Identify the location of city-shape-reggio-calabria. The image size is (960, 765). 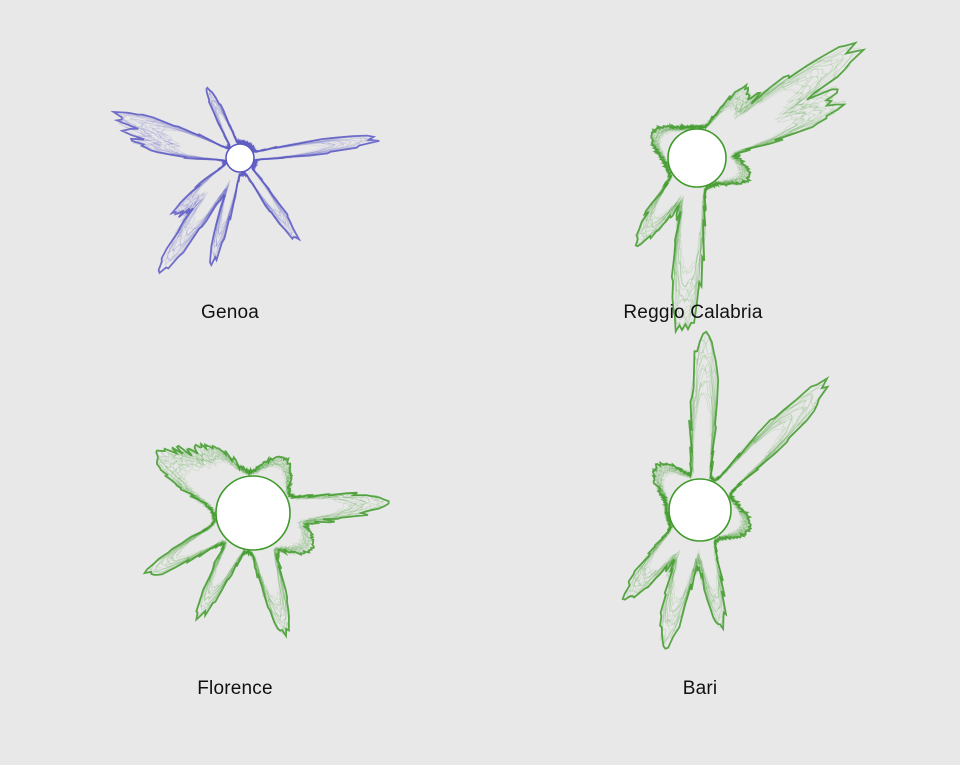
(750, 188).